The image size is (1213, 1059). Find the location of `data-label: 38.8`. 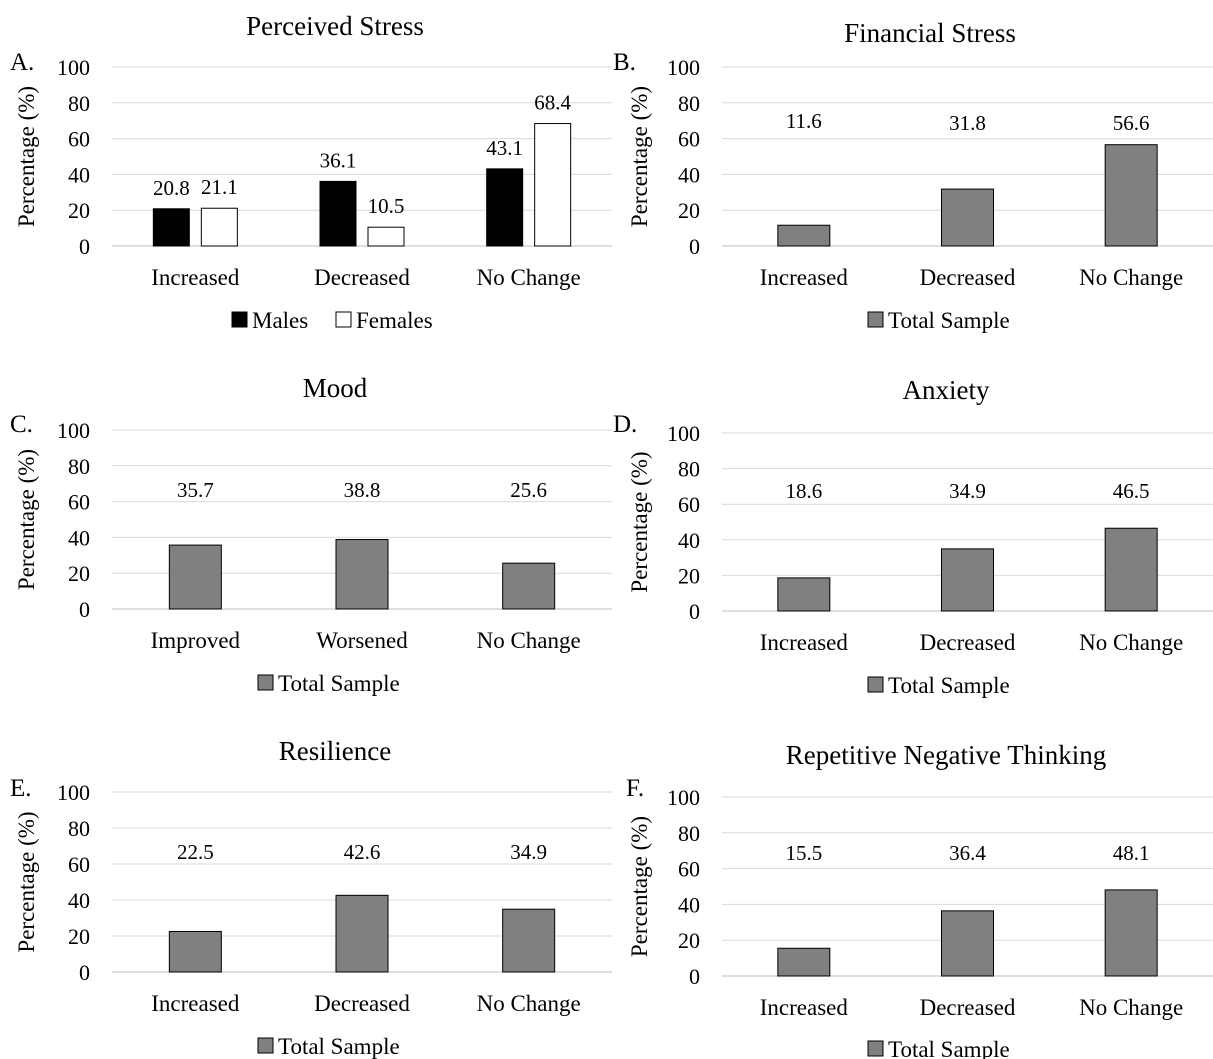

data-label: 38.8 is located at coordinates (362, 490).